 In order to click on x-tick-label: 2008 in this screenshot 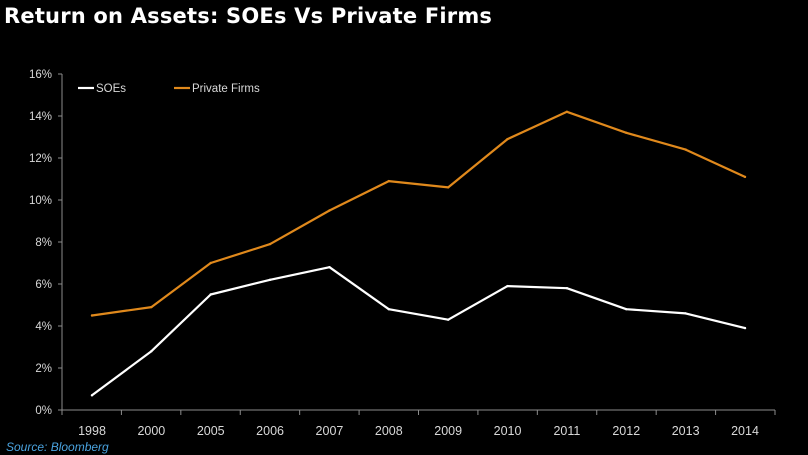, I will do `click(389, 431)`.